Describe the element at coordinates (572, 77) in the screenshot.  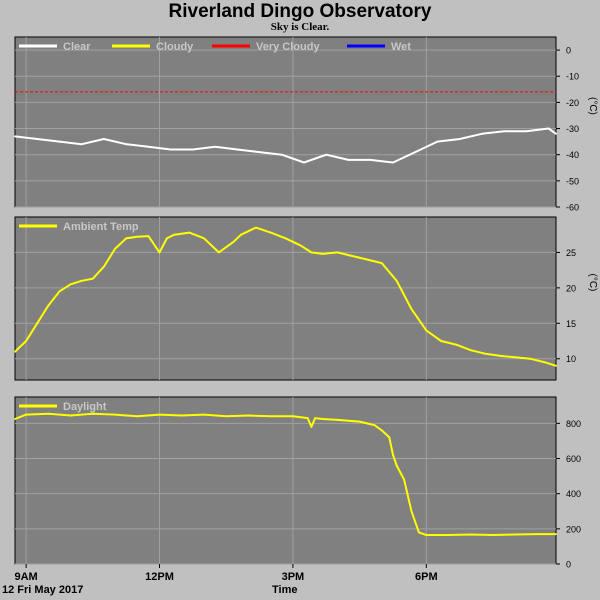
I see `y-tick-label: -10` at that location.